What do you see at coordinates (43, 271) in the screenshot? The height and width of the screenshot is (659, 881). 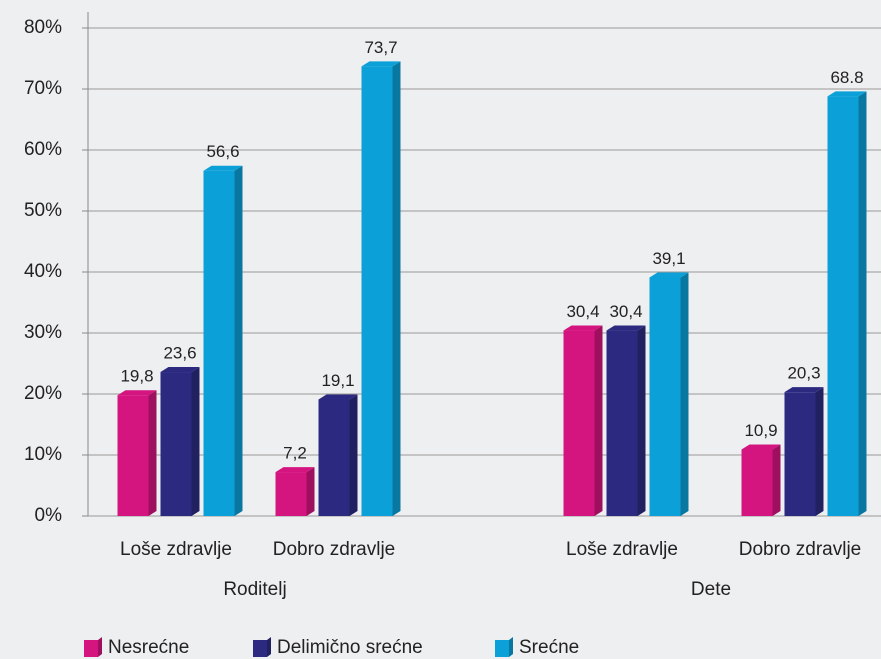 I see `y-tick-label: 40%` at bounding box center [43, 271].